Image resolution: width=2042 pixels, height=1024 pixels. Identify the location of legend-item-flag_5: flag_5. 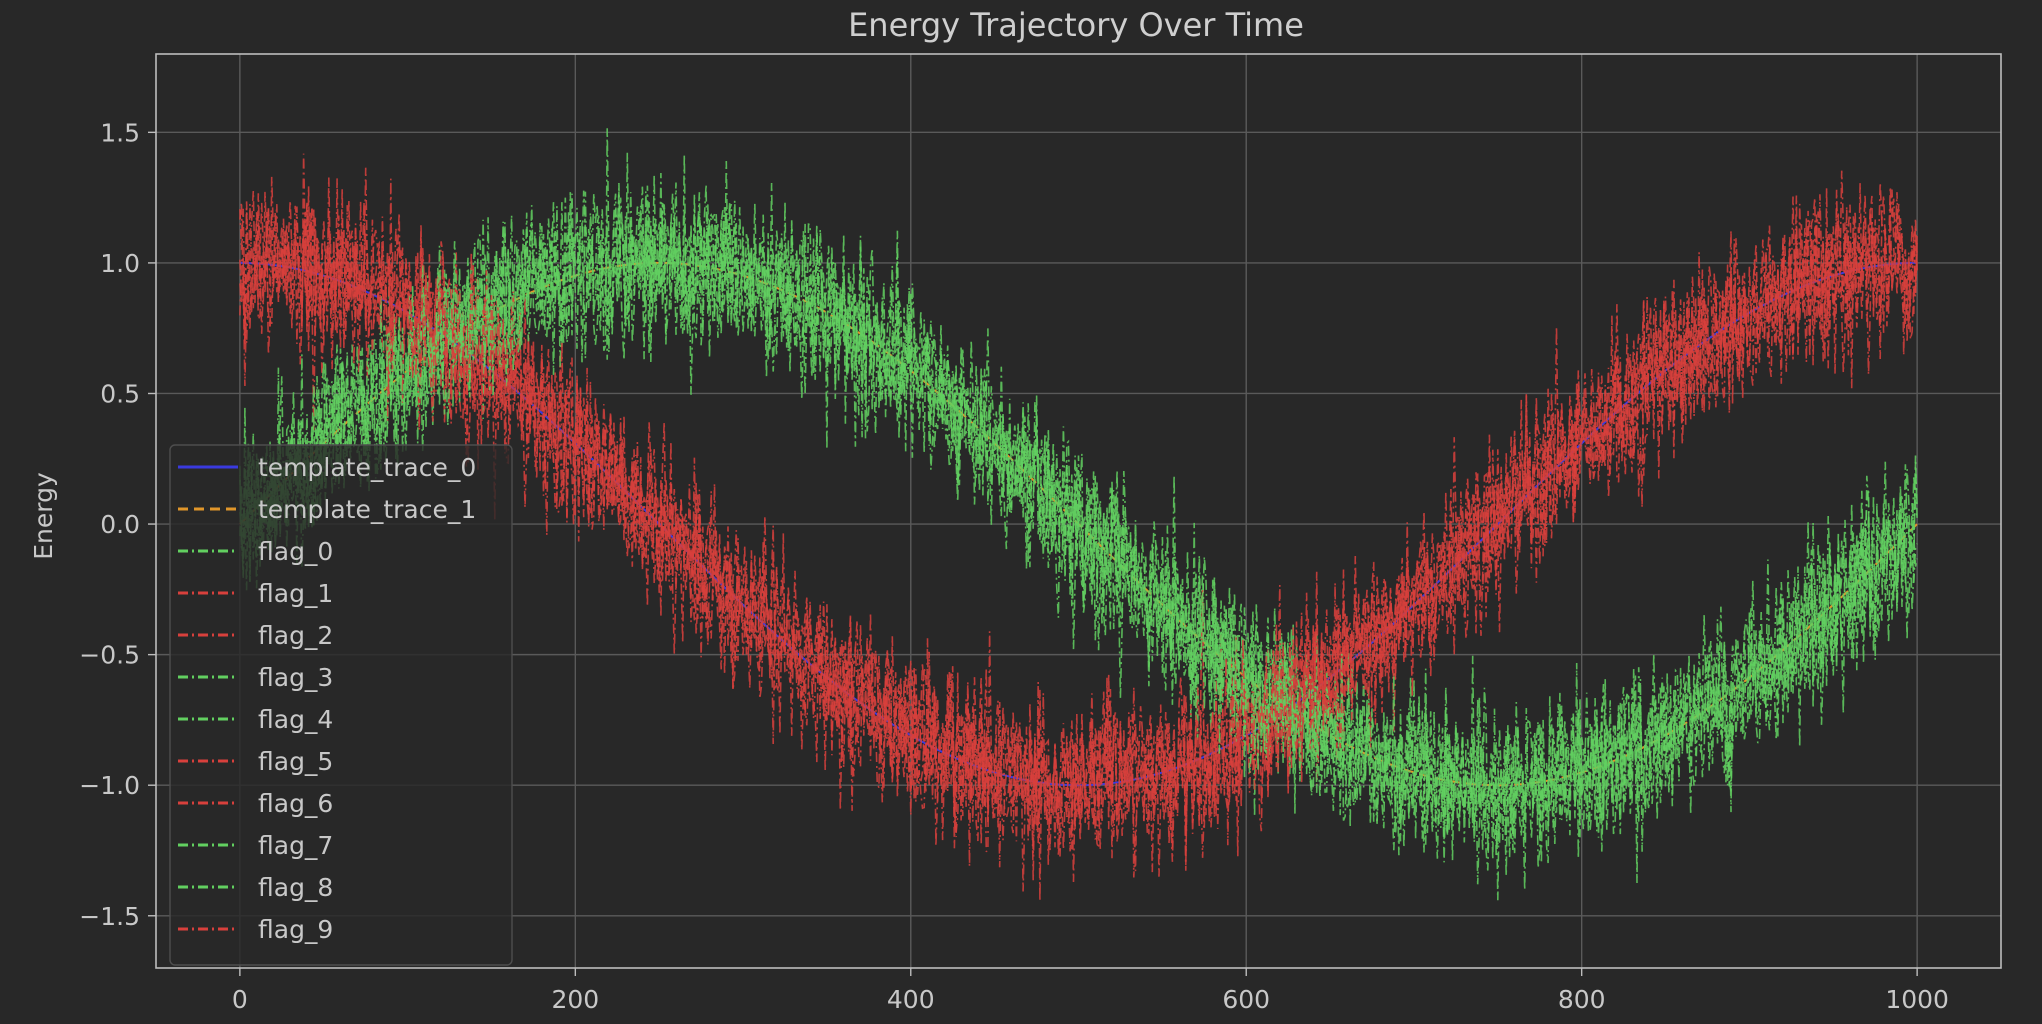
(255, 761).